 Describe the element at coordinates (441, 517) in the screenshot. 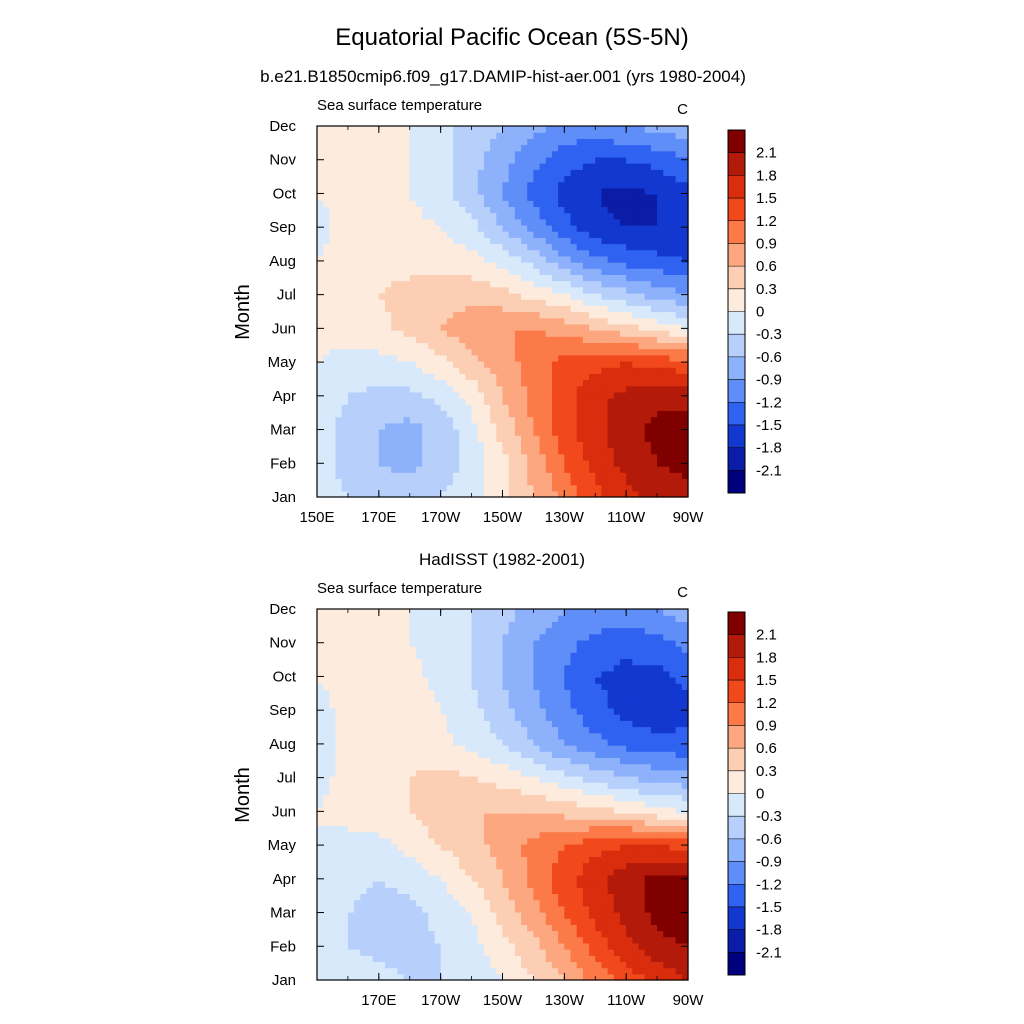

I see `x-tick-label: 170W` at that location.